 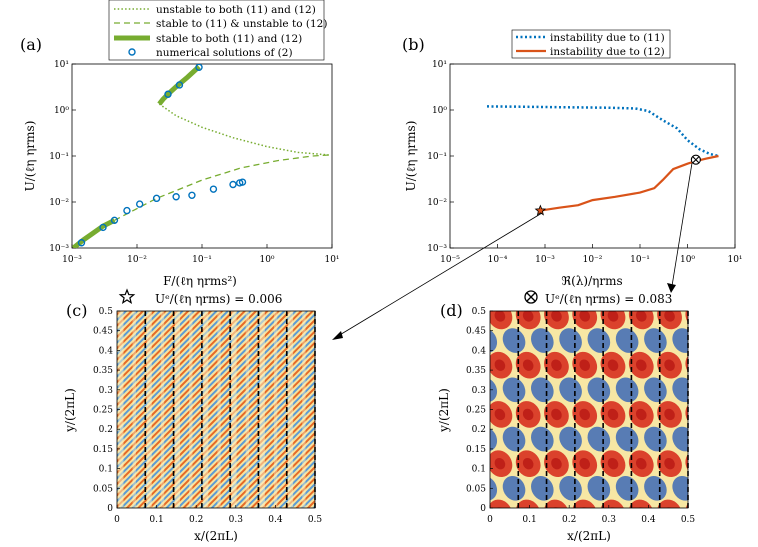 I want to click on panel-c-xtick-label: 0, so click(x=117, y=520).